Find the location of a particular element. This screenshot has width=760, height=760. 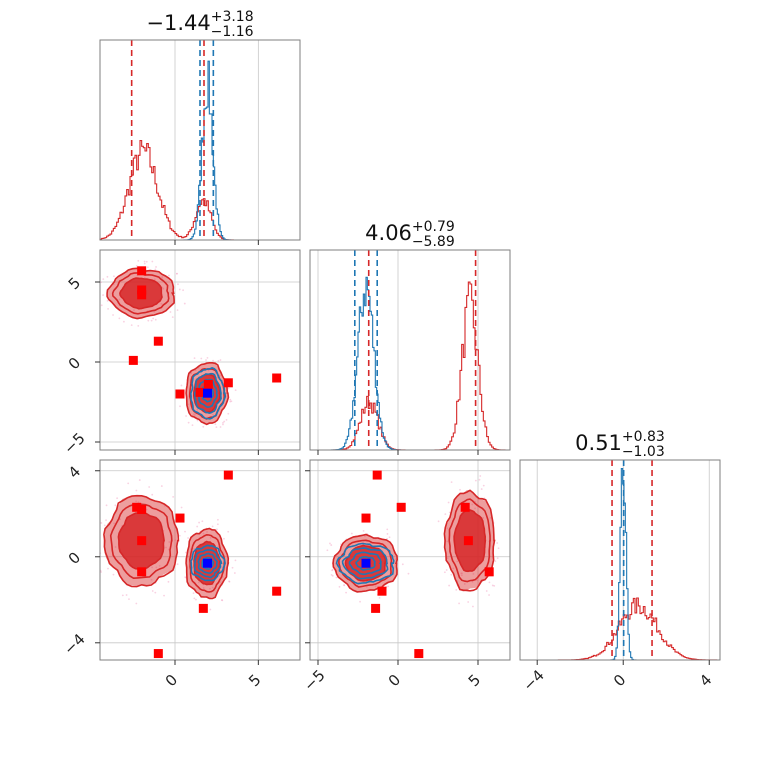

y-tick-label: −5 is located at coordinates (74, 443).